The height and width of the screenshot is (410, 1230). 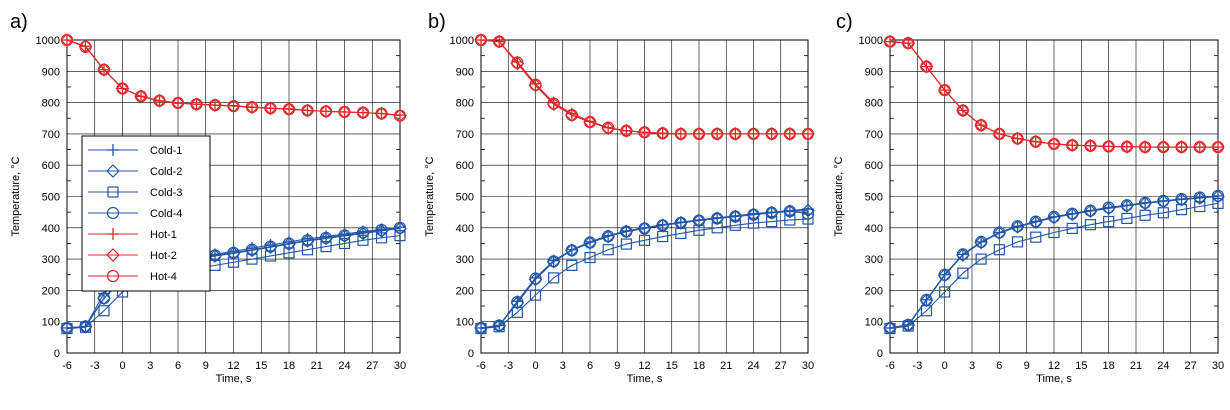 I want to click on series-line, so click(x=644, y=269).